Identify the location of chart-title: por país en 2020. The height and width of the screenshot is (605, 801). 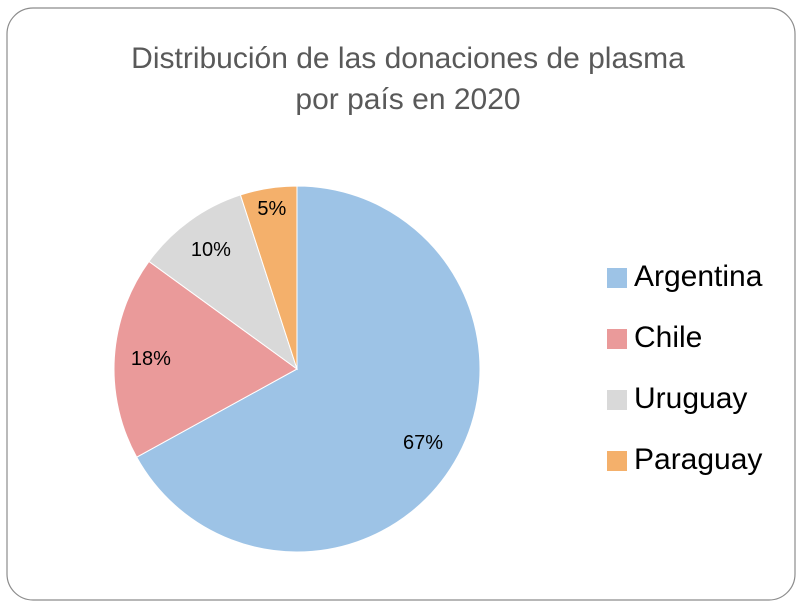
(407, 99).